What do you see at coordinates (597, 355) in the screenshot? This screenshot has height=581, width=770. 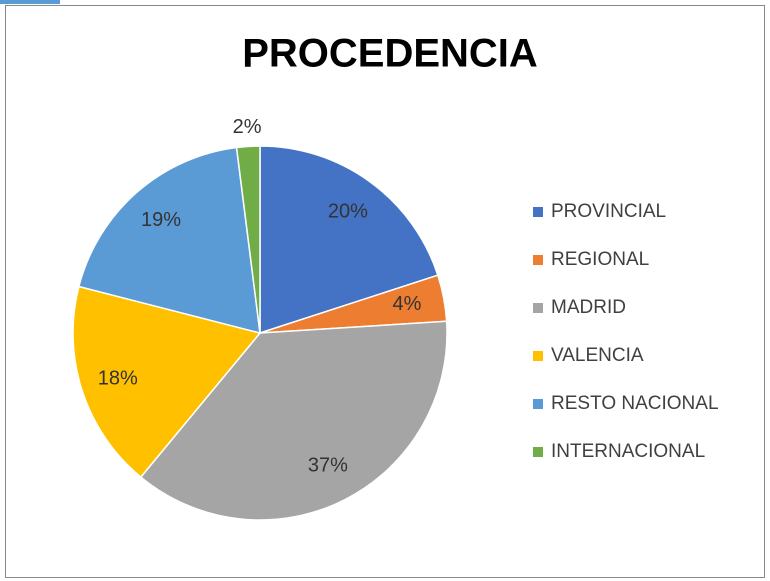 I see `legend-label: VALENCIA` at bounding box center [597, 355].